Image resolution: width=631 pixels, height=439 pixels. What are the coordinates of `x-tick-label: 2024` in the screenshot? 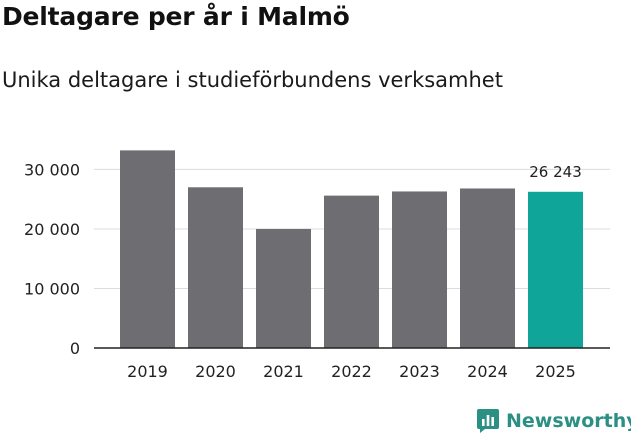 It's located at (487, 371).